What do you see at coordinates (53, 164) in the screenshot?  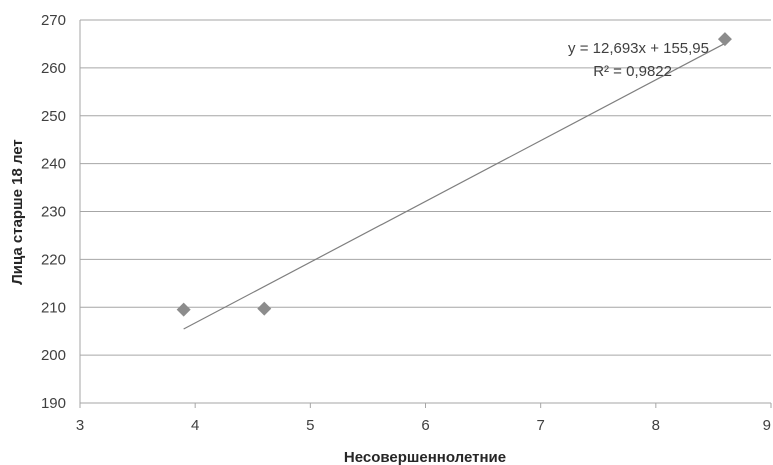 I see `y-tick-label: 240` at bounding box center [53, 164].